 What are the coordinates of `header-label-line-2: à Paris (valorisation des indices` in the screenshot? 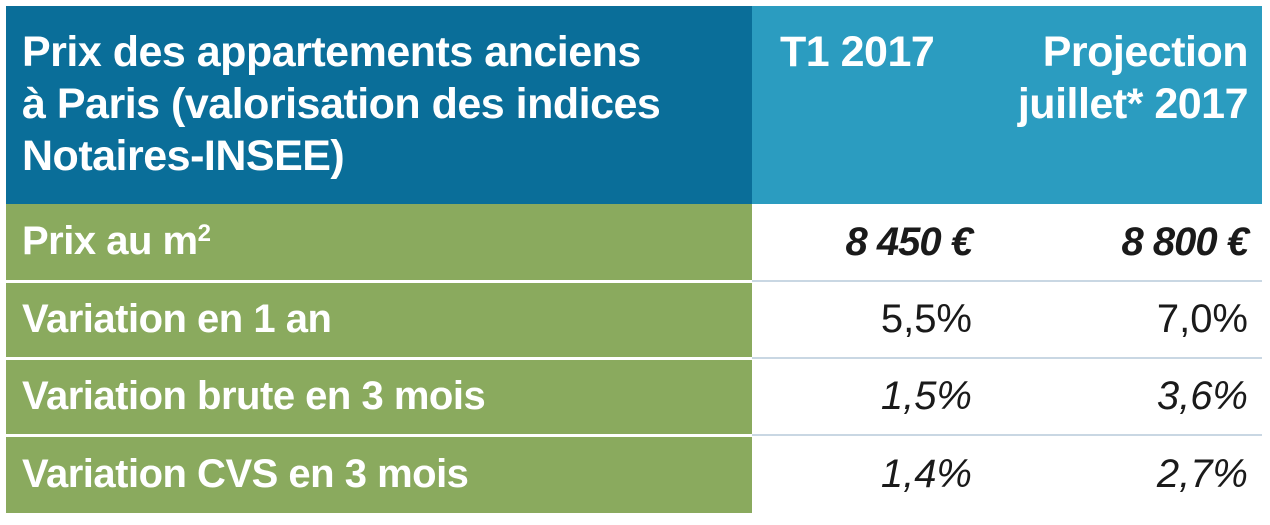 It's located at (341, 104).